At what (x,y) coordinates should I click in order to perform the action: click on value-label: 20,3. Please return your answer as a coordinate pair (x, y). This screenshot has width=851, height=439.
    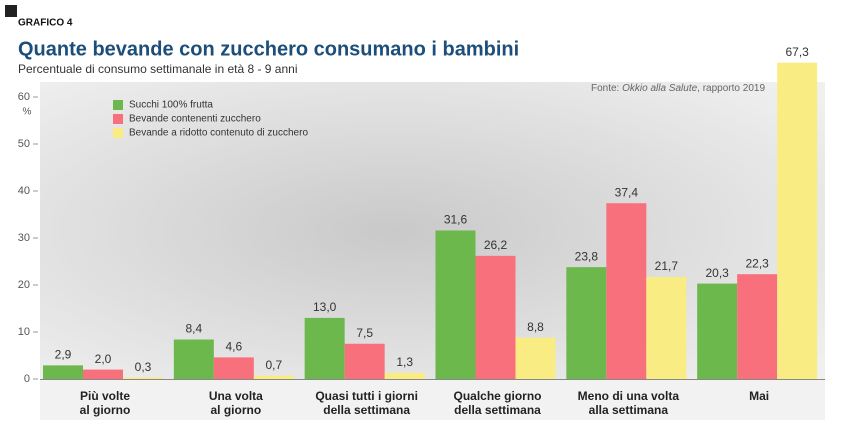
    Looking at the image, I should click on (717, 273).